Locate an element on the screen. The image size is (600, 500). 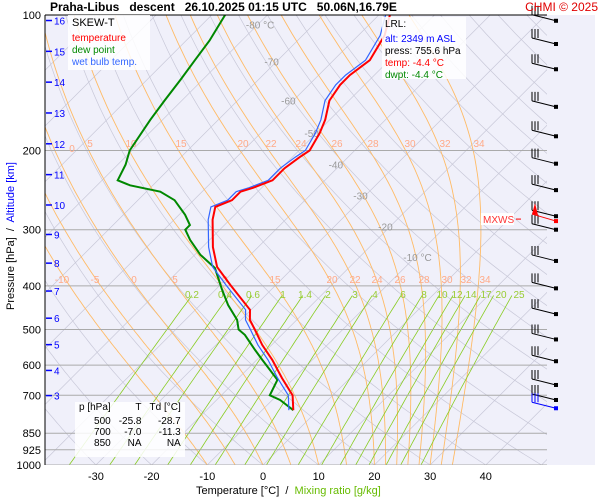
temperature-tick-label: -20 is located at coordinates (152, 477).